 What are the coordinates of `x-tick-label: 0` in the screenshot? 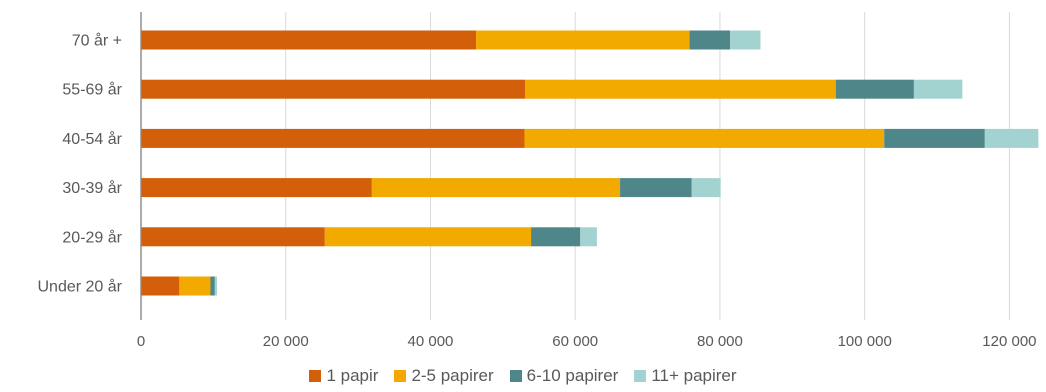 It's located at (141, 341).